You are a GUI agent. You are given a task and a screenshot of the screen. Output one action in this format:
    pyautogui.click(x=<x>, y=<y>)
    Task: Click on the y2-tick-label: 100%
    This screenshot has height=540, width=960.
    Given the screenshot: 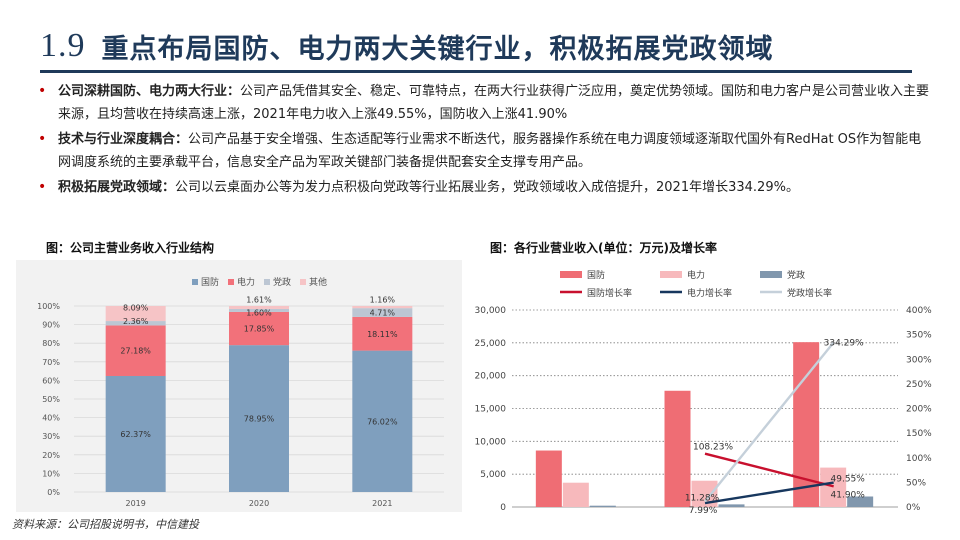 What is the action you would take?
    pyautogui.click(x=919, y=459)
    